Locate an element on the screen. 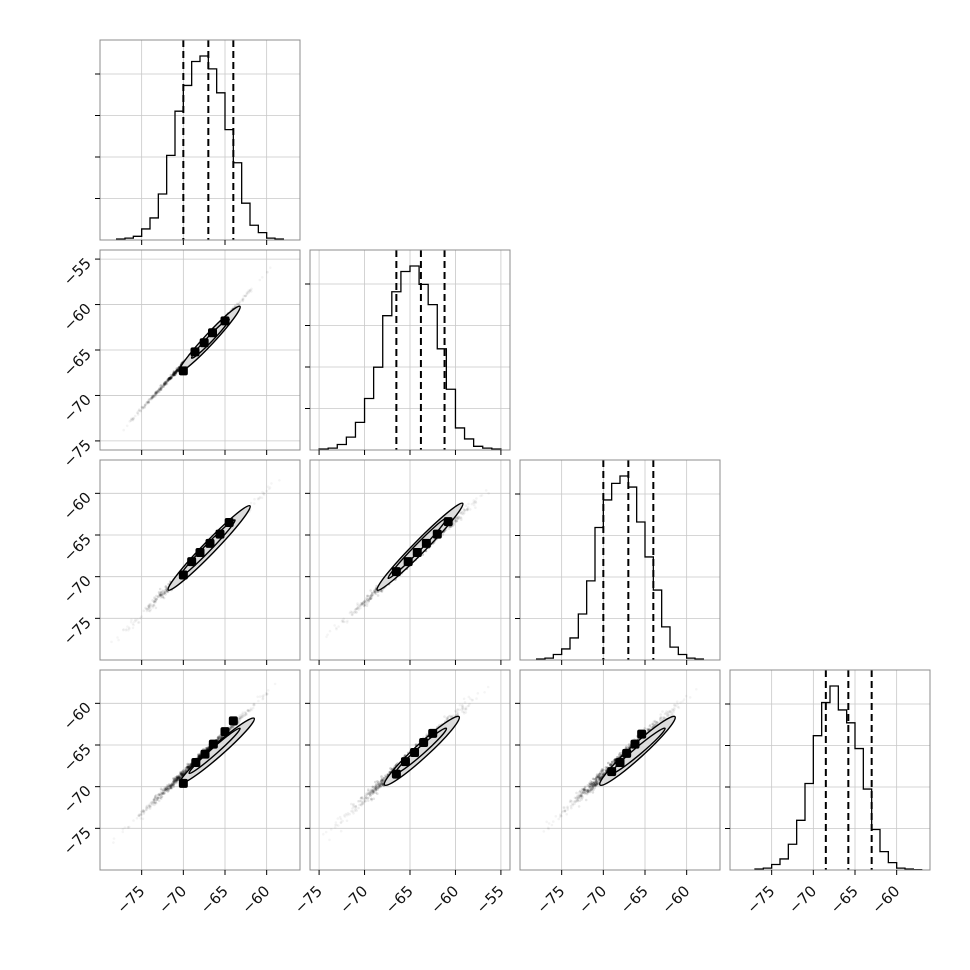  density-peak is located at coordinates (396, 572).